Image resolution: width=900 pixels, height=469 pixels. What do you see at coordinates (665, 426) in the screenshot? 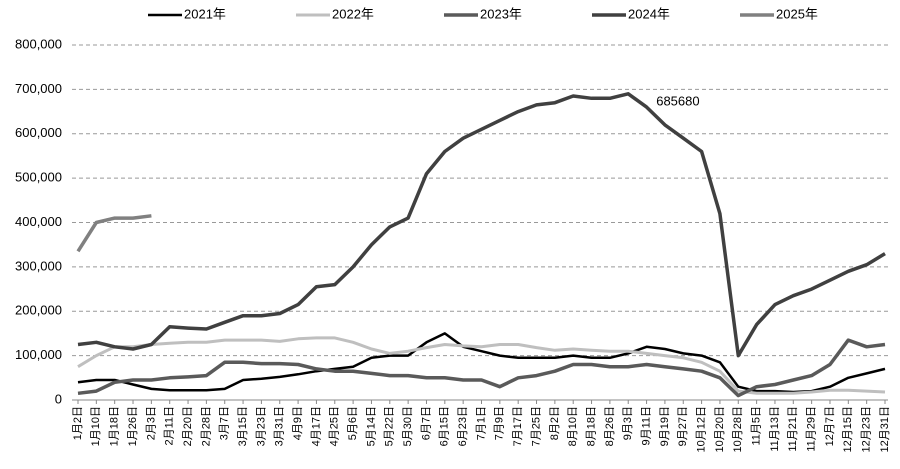
I see `x-tick-label: 9月19日` at bounding box center [665, 426].